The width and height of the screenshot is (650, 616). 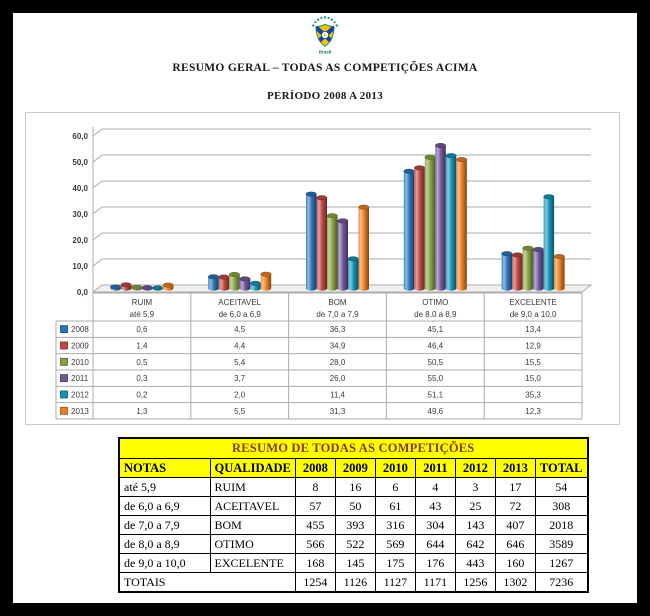 I want to click on chart-bar-2011-aceitavel, so click(x=245, y=284).